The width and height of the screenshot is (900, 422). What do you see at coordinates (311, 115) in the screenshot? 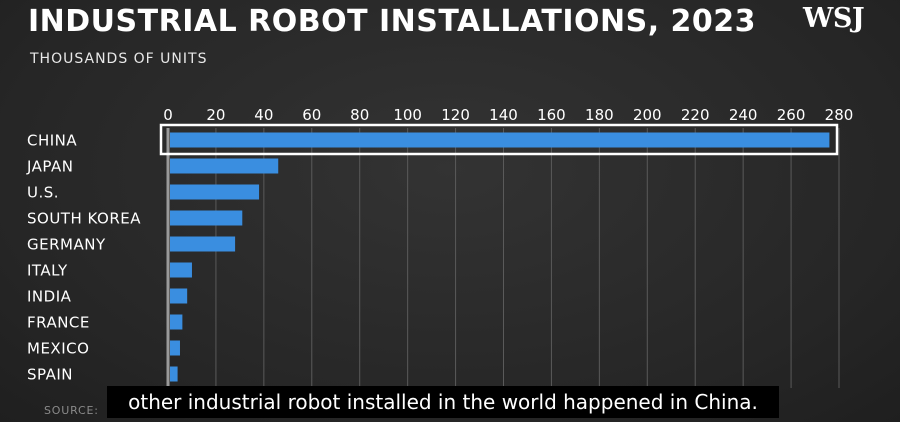
I see `x-tick-label: 60` at bounding box center [311, 115].